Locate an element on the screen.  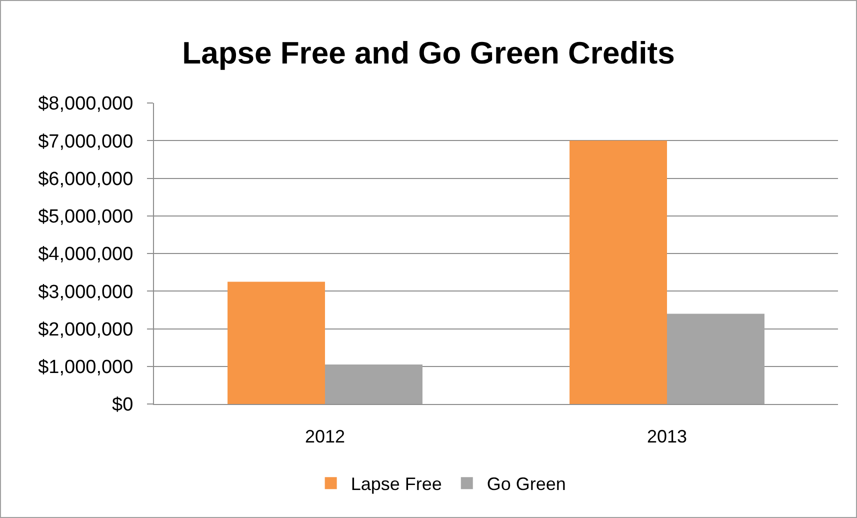
y-tick-label: $2,000,000 is located at coordinates (86, 329).